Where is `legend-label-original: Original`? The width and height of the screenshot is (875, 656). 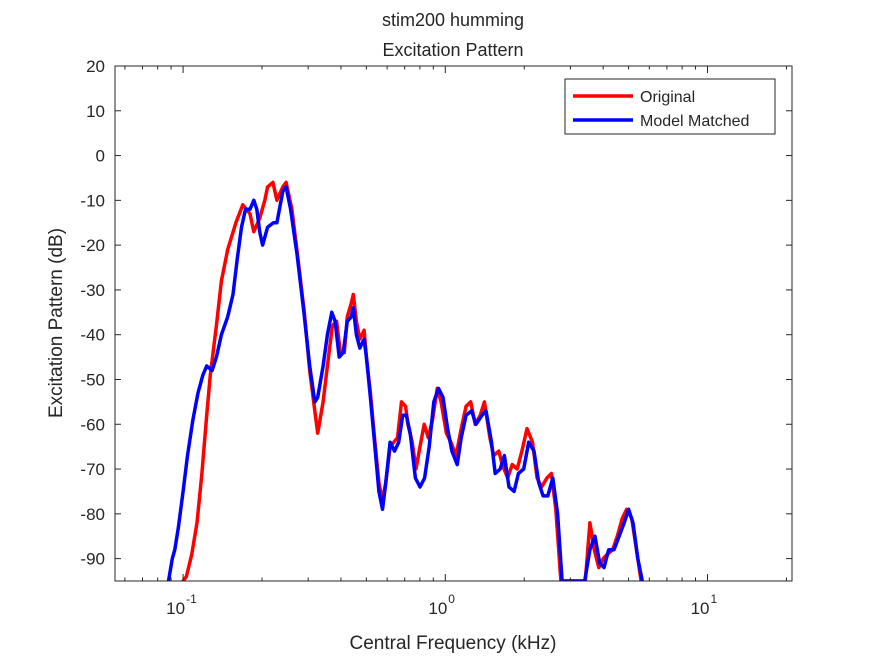
legend-label-original: Original is located at coordinates (667, 97).